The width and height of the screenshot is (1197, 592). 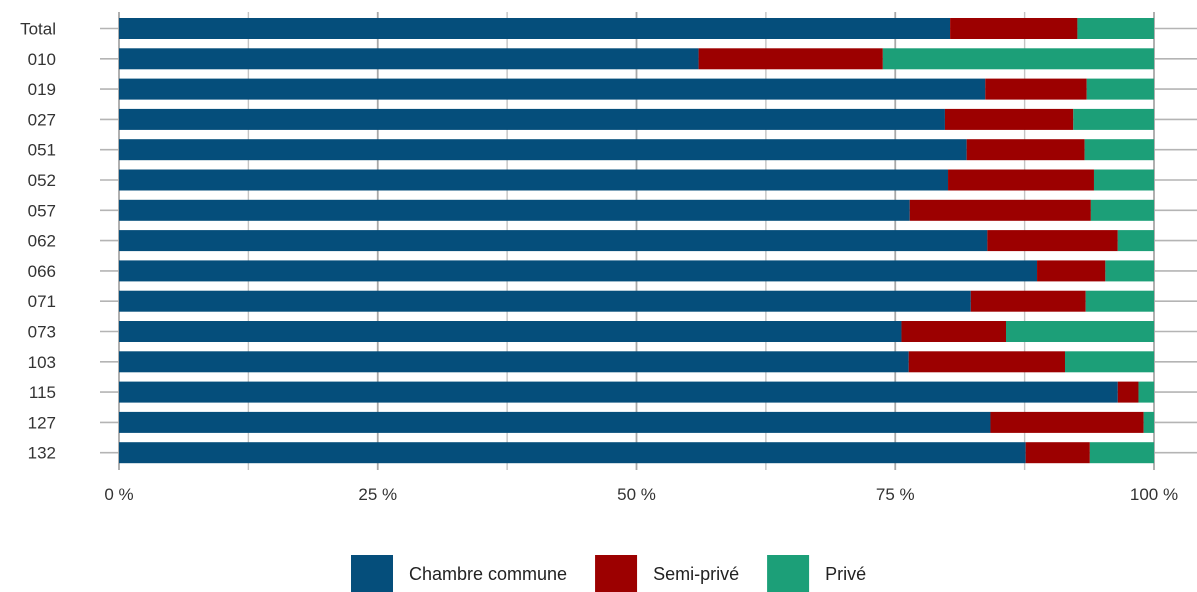 What do you see at coordinates (636, 494) in the screenshot?
I see `x-tick-label: 50 %` at bounding box center [636, 494].